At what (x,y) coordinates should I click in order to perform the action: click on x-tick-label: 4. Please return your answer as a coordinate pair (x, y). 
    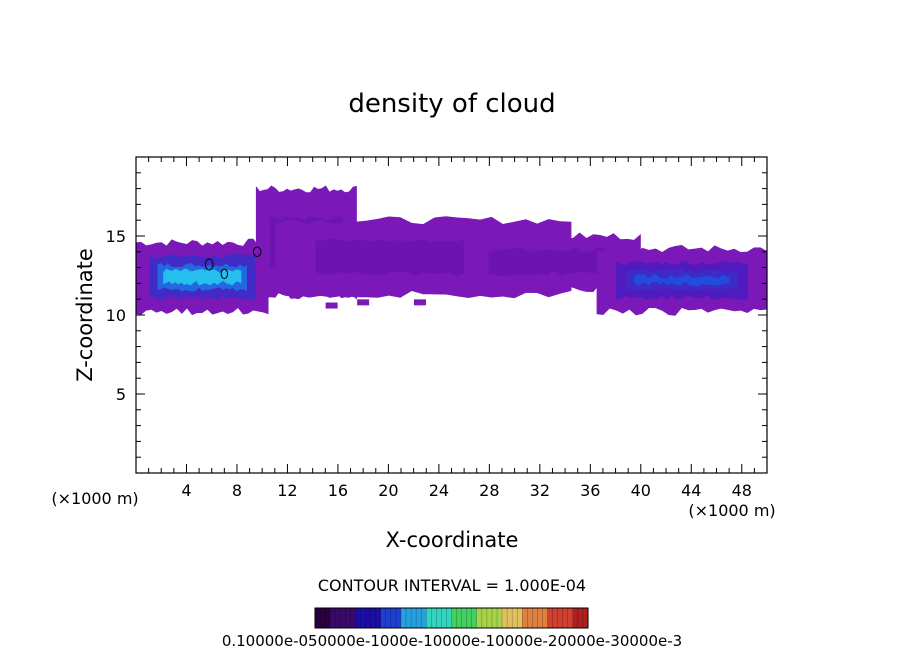
    Looking at the image, I should click on (186, 490).